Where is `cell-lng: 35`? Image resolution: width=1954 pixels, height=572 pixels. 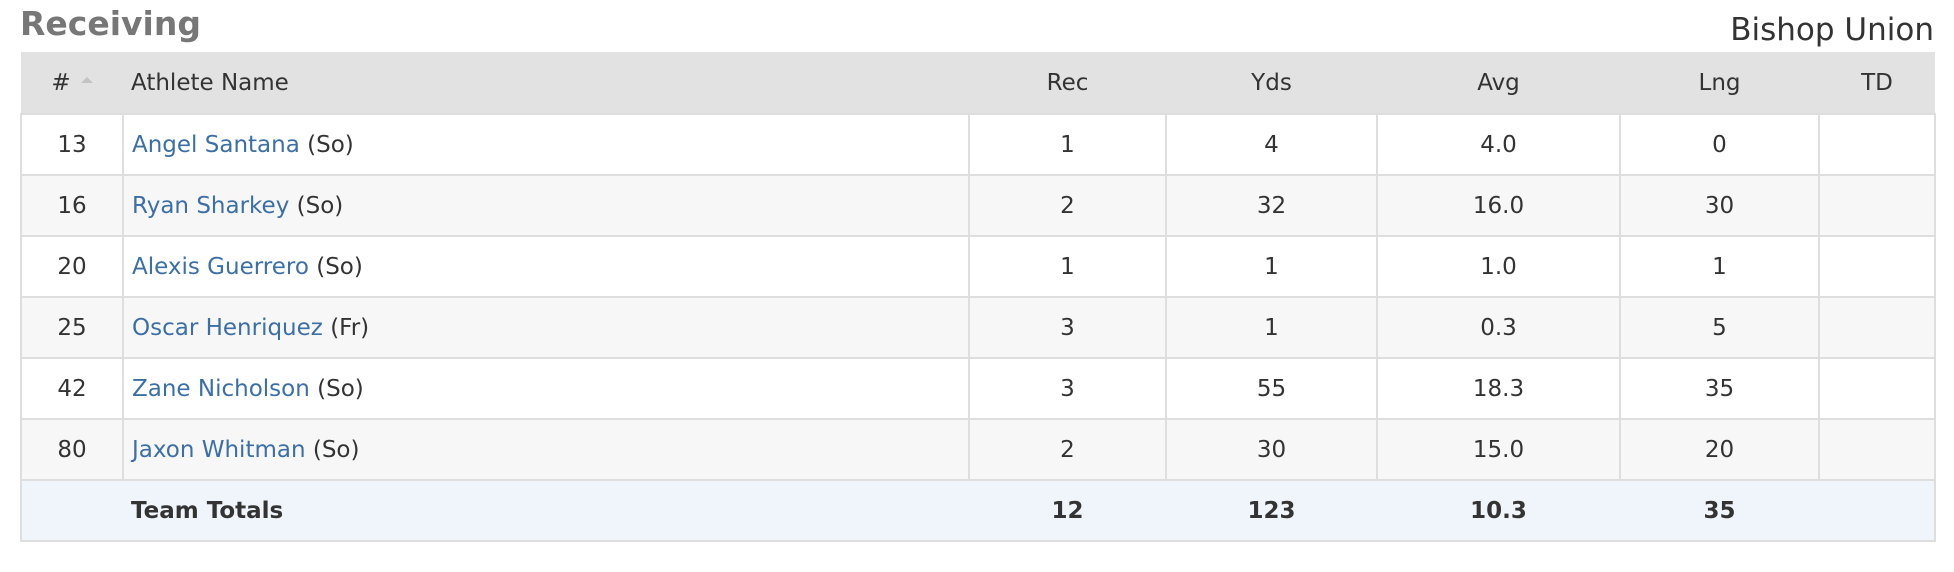 cell-lng: 35 is located at coordinates (1719, 388).